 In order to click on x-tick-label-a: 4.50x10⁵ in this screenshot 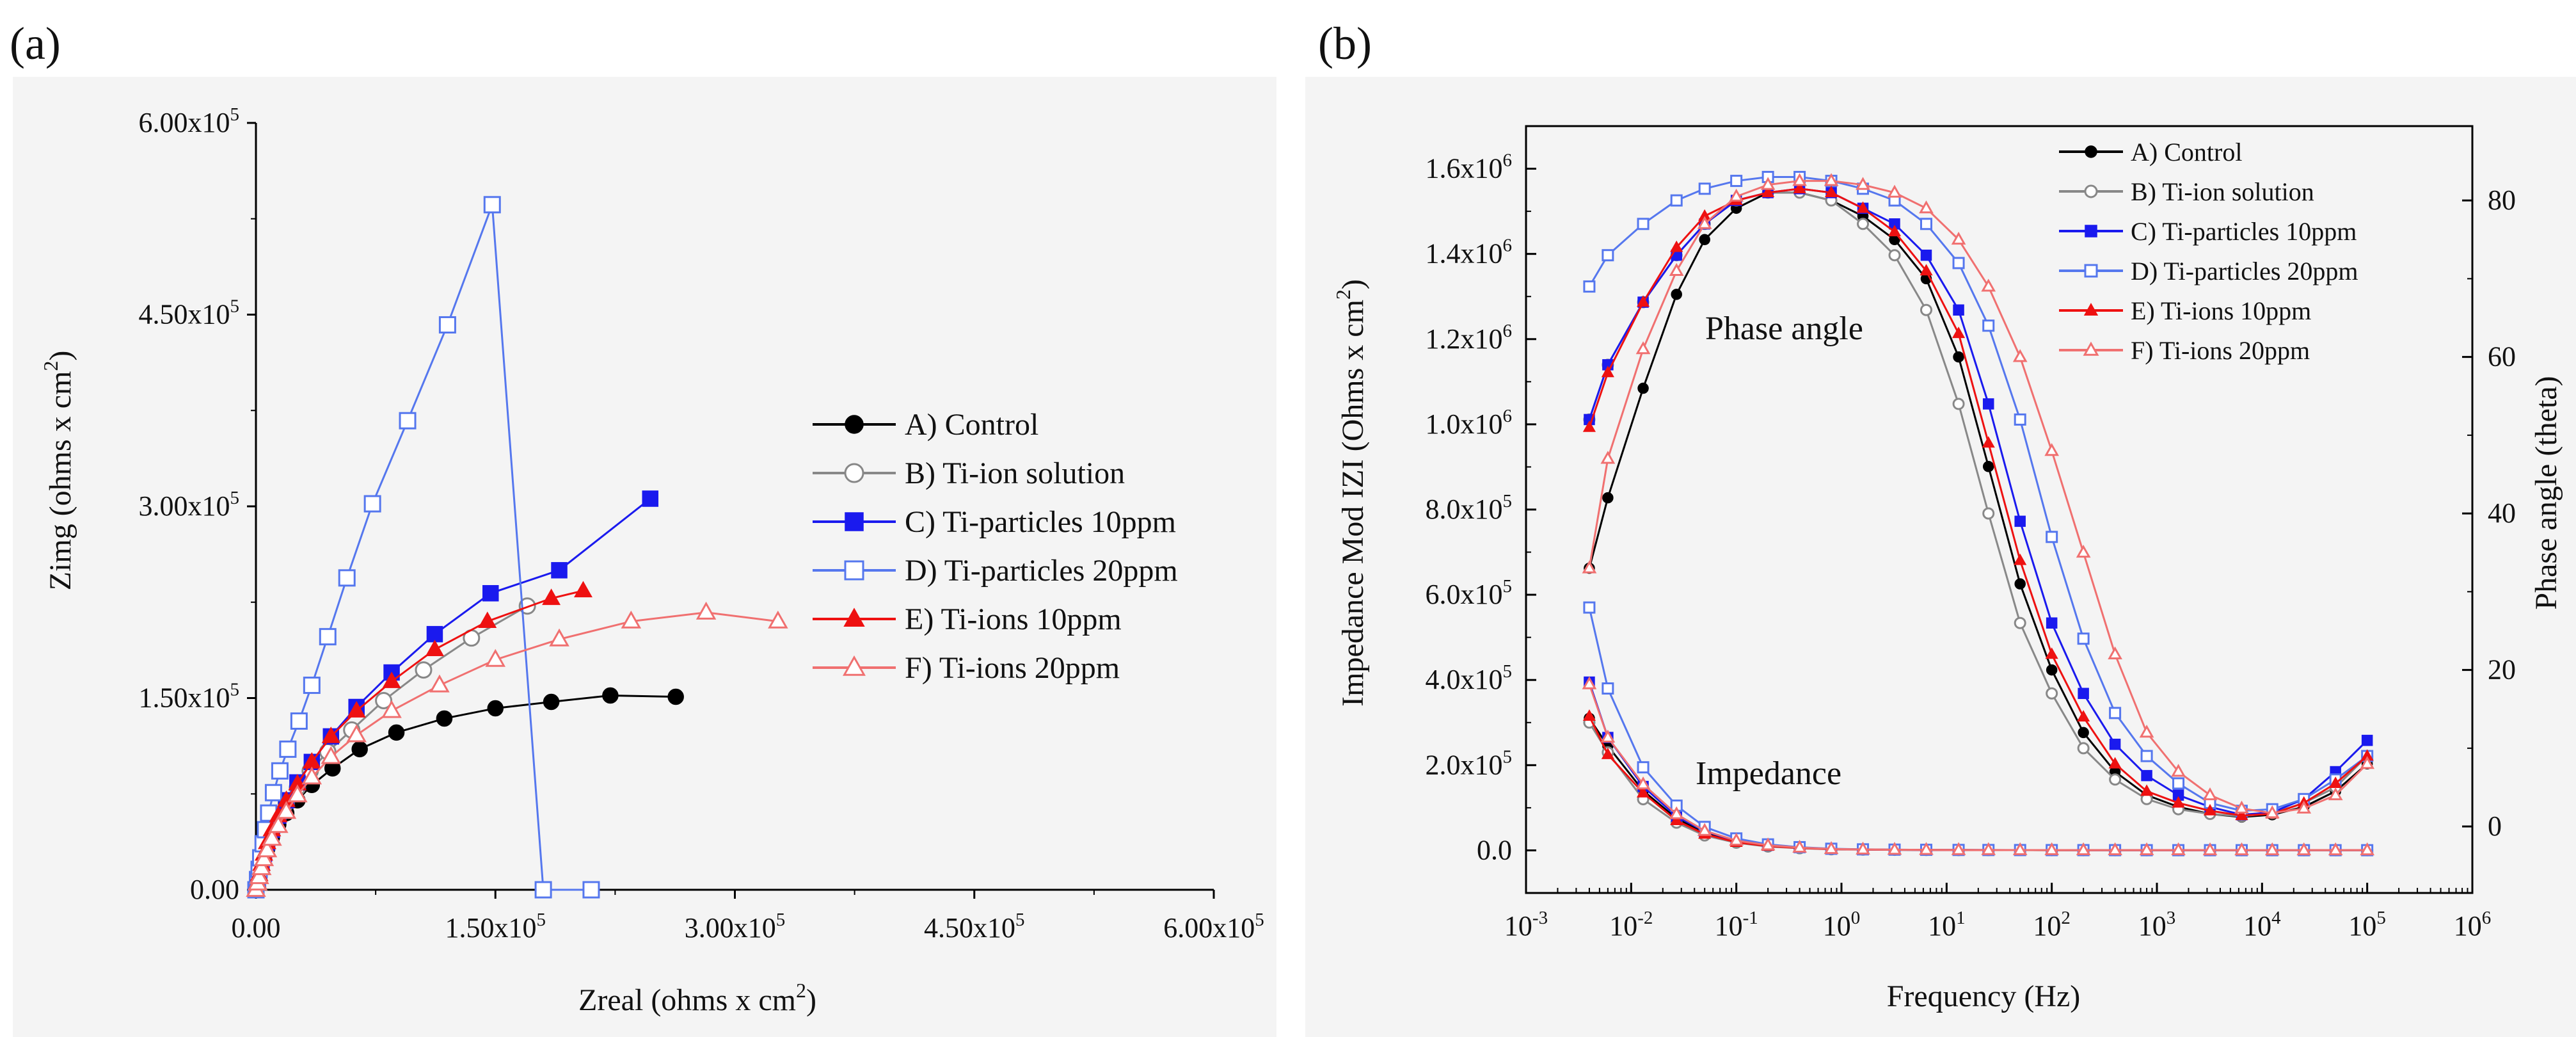, I will do `click(975, 927)`.